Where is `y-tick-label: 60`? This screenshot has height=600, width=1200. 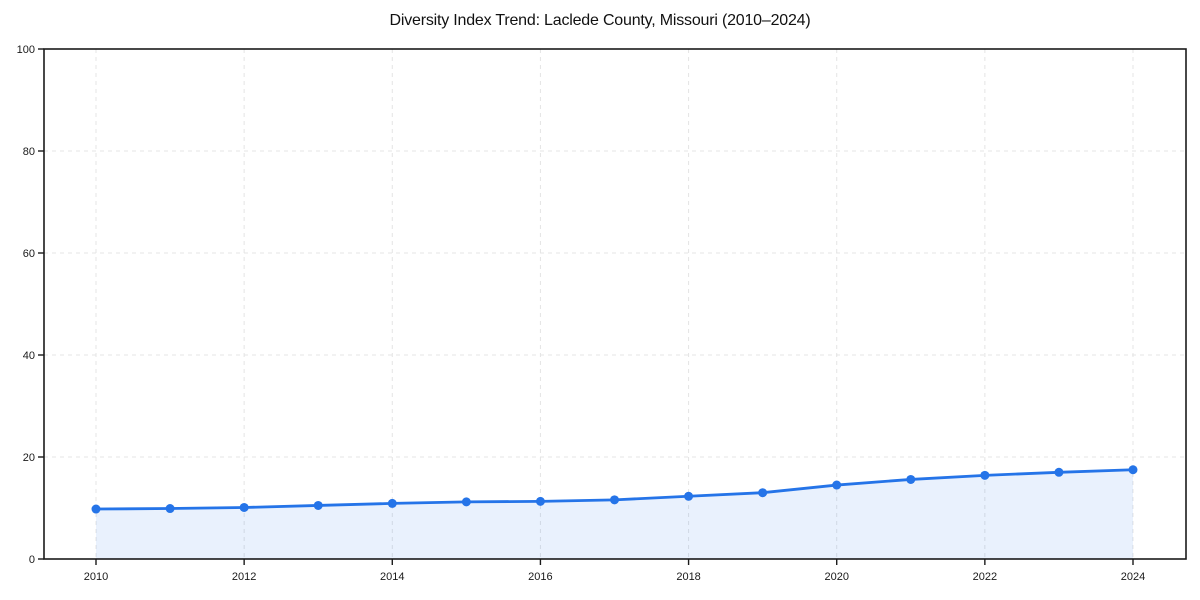 y-tick-label: 60 is located at coordinates (29, 254).